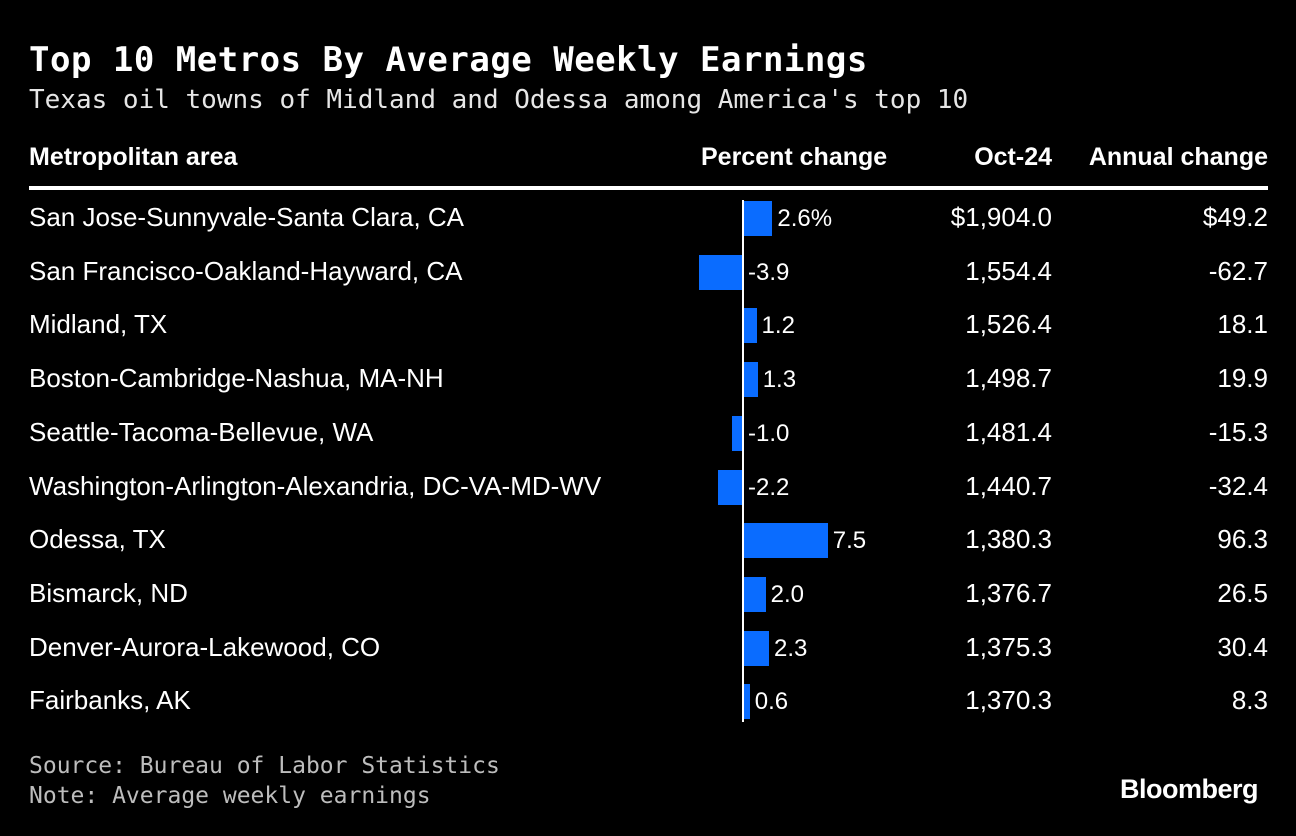 This screenshot has height=836, width=1296. I want to click on percent-change-label: 0.6, so click(771, 702).